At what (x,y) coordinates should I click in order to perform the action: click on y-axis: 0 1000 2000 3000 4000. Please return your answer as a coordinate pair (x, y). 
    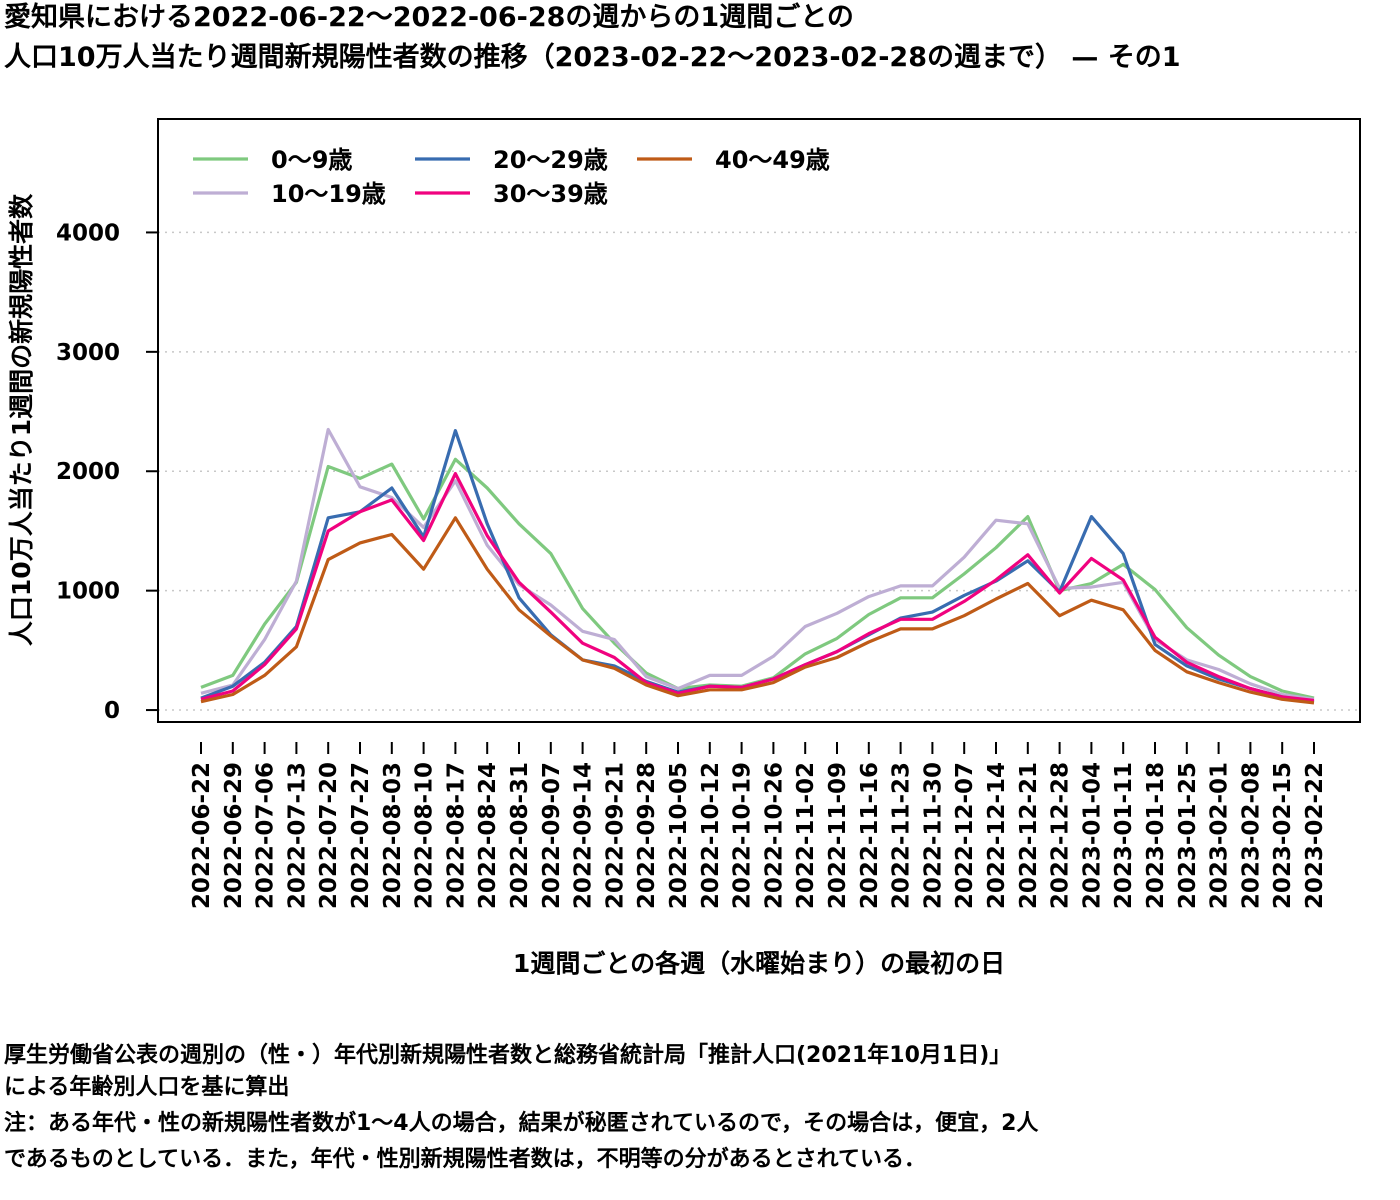
    Looking at the image, I should click on (107, 421).